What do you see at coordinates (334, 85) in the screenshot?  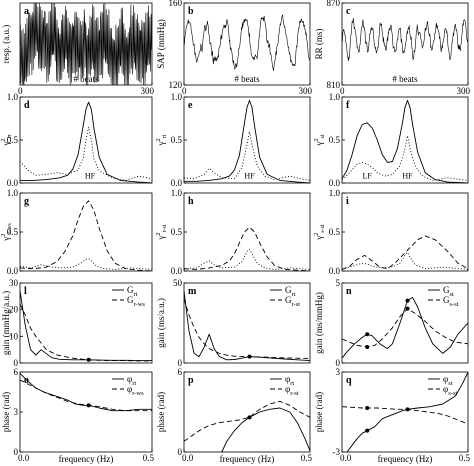 I see `y-tick-label: 810` at bounding box center [334, 85].